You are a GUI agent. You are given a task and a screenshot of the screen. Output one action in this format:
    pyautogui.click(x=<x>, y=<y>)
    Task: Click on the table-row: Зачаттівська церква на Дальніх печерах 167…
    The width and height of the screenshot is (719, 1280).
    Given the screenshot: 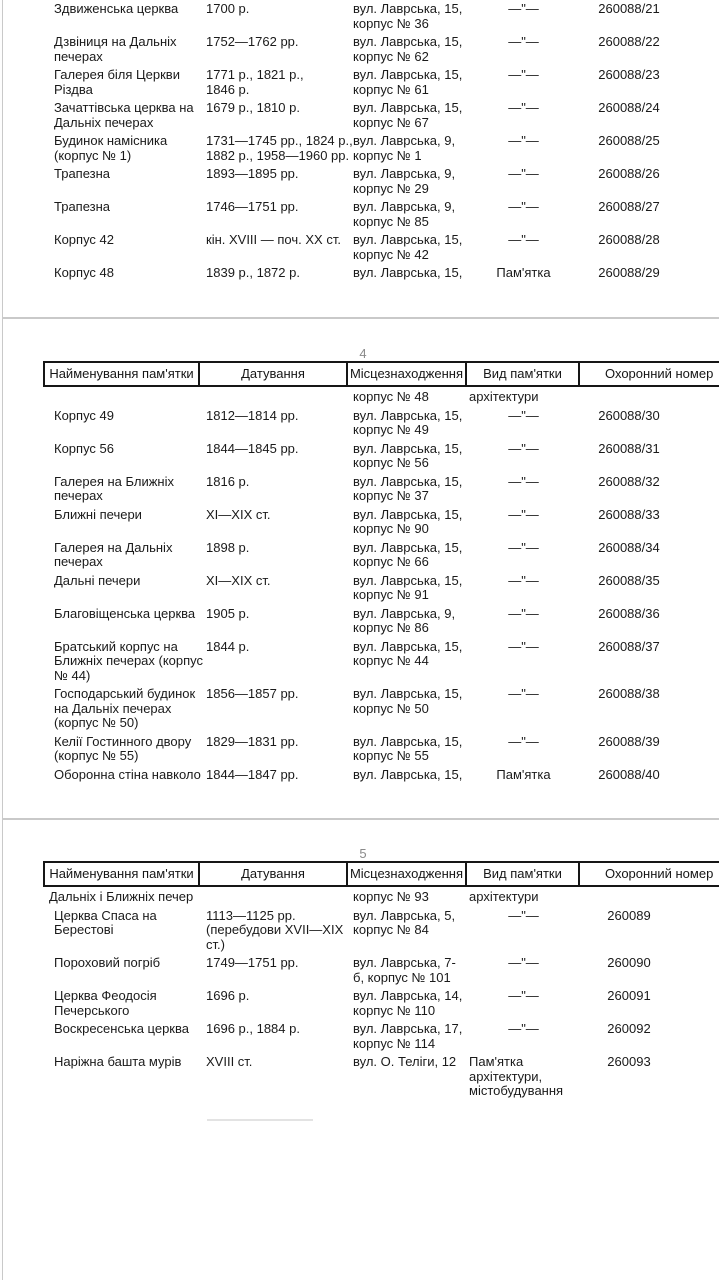 What is the action you would take?
    pyautogui.click(x=381, y=115)
    